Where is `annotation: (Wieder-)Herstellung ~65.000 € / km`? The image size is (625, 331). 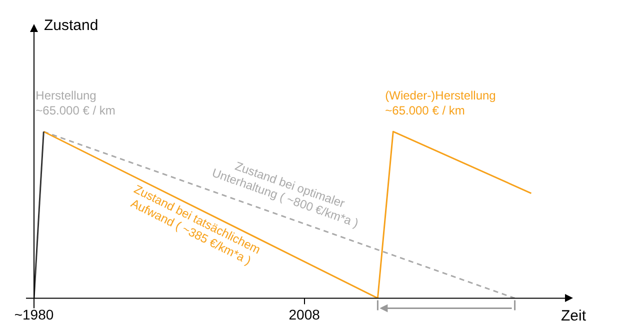 annotation: (Wieder-)Herstellung ~65.000 € / km is located at coordinates (440, 103).